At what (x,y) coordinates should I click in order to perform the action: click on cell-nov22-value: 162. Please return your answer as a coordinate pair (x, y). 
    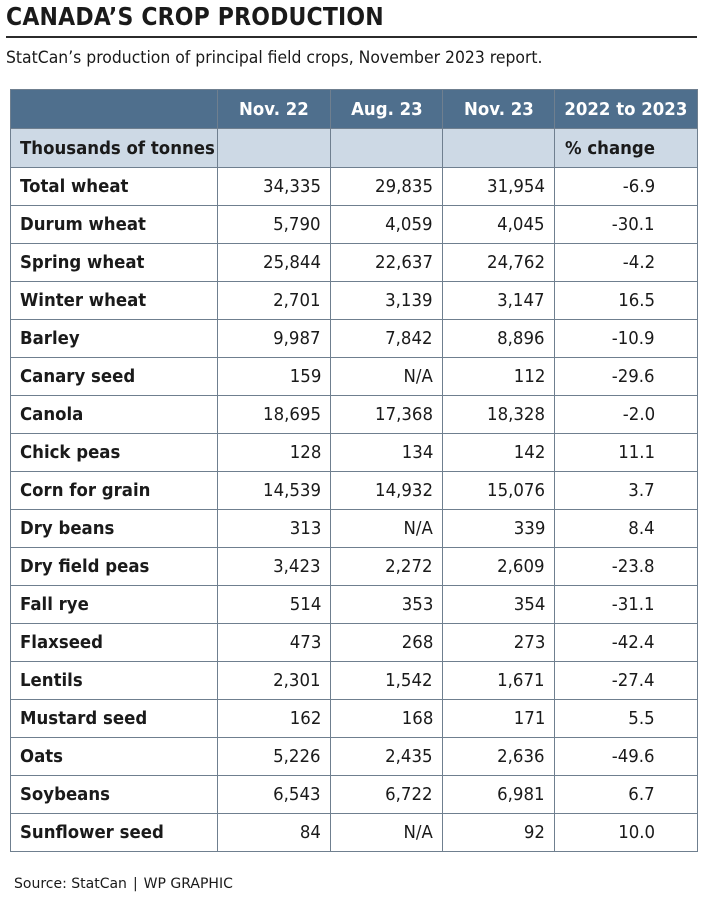
    Looking at the image, I should click on (305, 718).